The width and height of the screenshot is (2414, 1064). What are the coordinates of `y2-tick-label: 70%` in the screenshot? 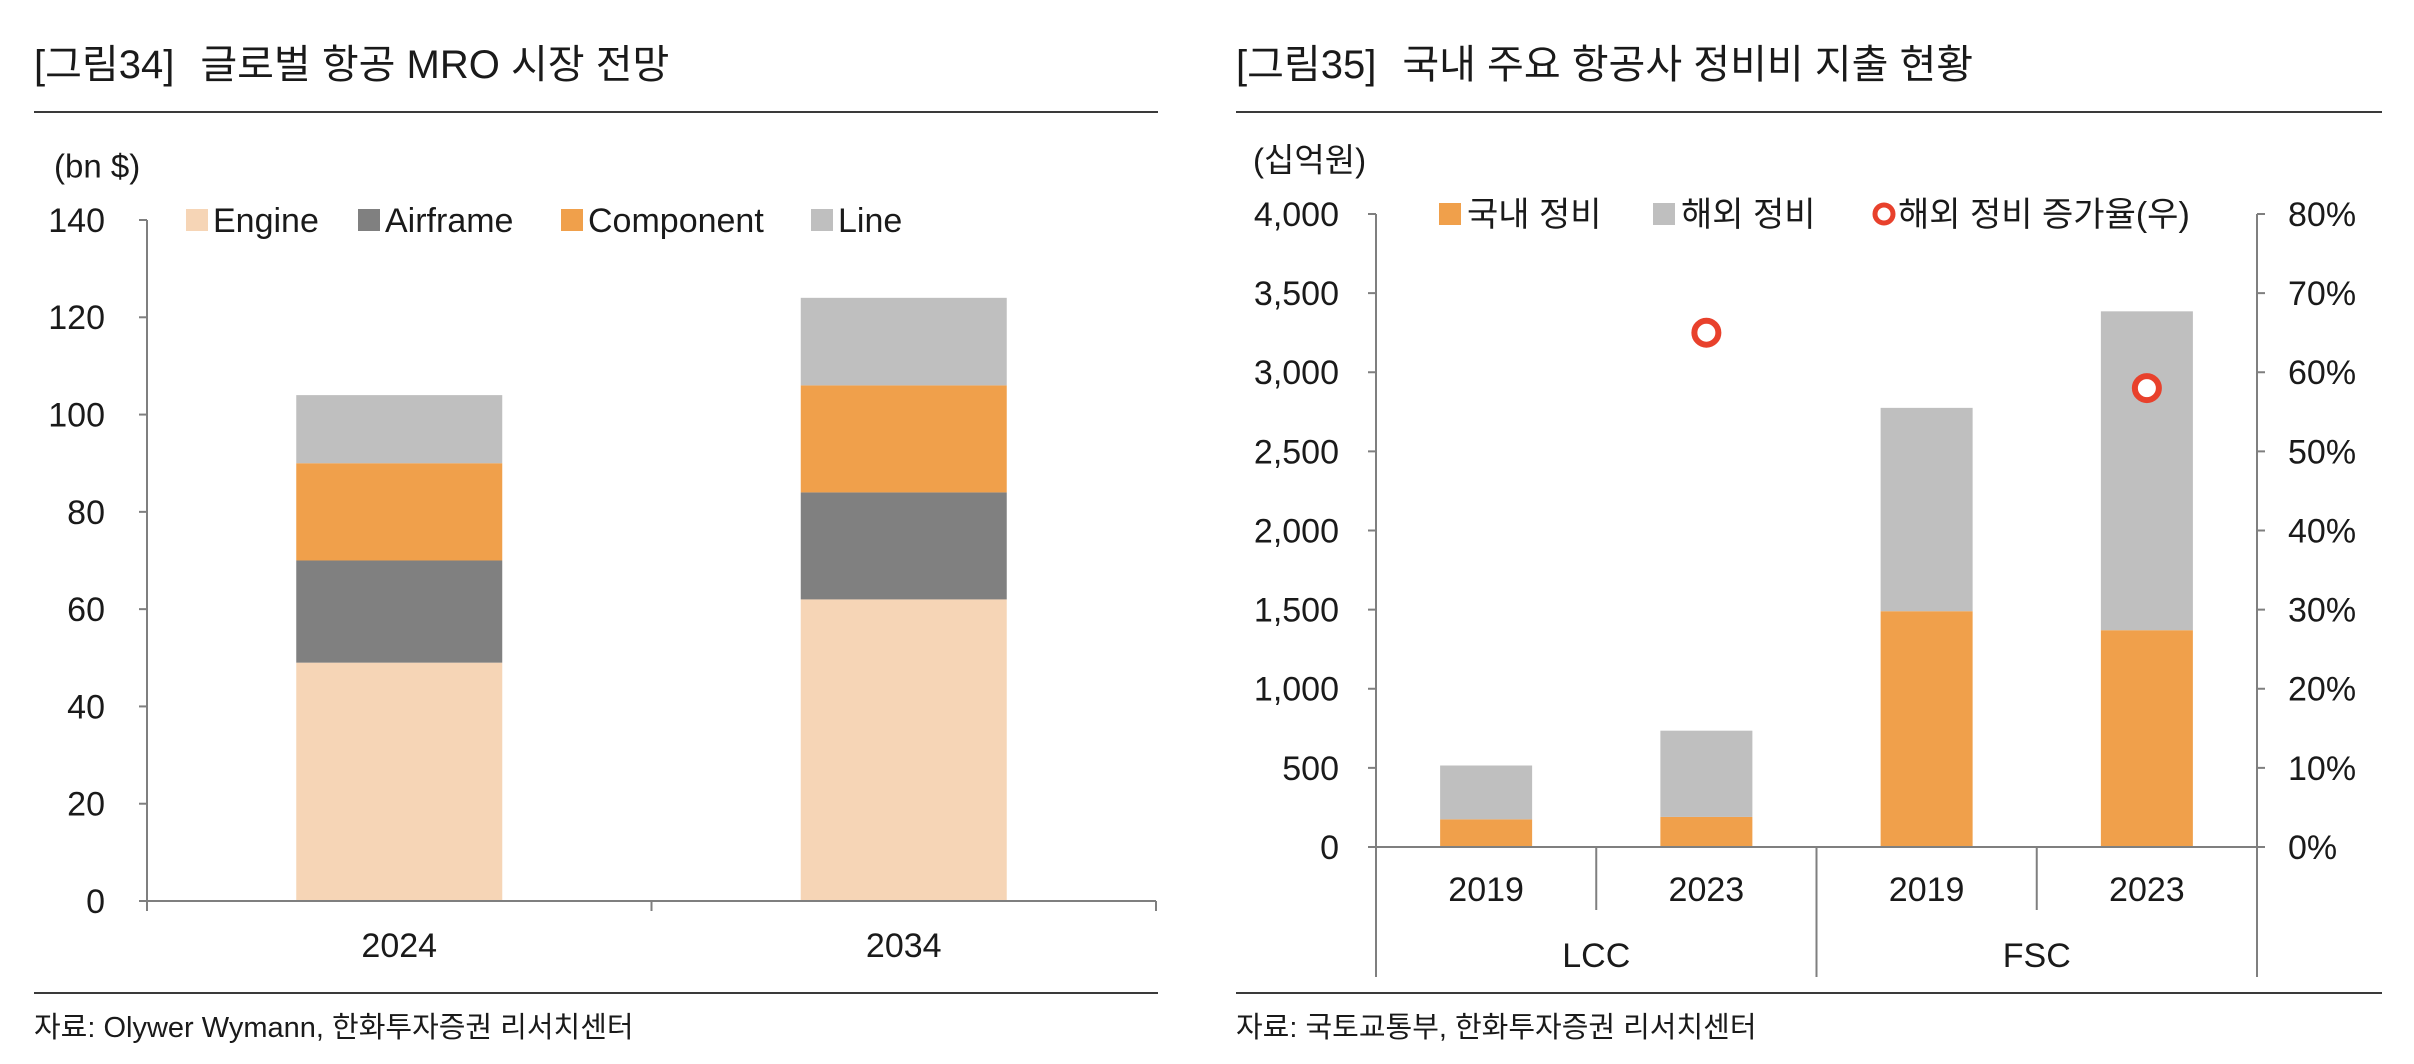 It's located at (2322, 294).